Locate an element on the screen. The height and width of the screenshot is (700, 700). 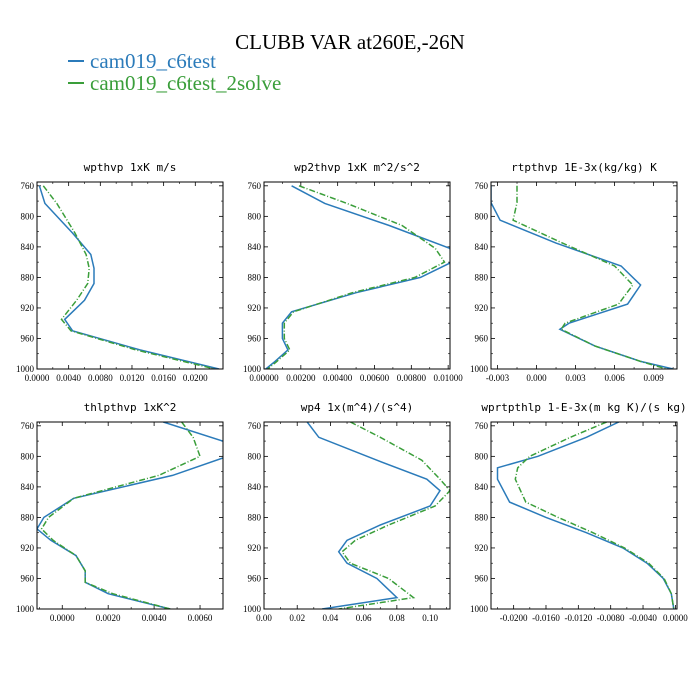
x-tick-label: 0.10 is located at coordinates (430, 618).